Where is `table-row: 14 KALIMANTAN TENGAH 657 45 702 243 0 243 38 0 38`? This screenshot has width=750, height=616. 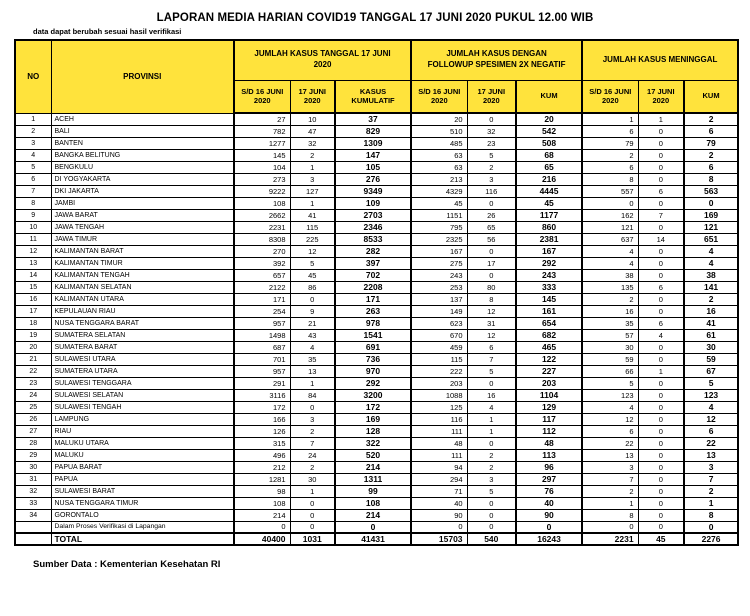 table-row: 14 KALIMANTAN TENGAH 657 45 702 243 0 243 38 0 38 is located at coordinates (376, 275).